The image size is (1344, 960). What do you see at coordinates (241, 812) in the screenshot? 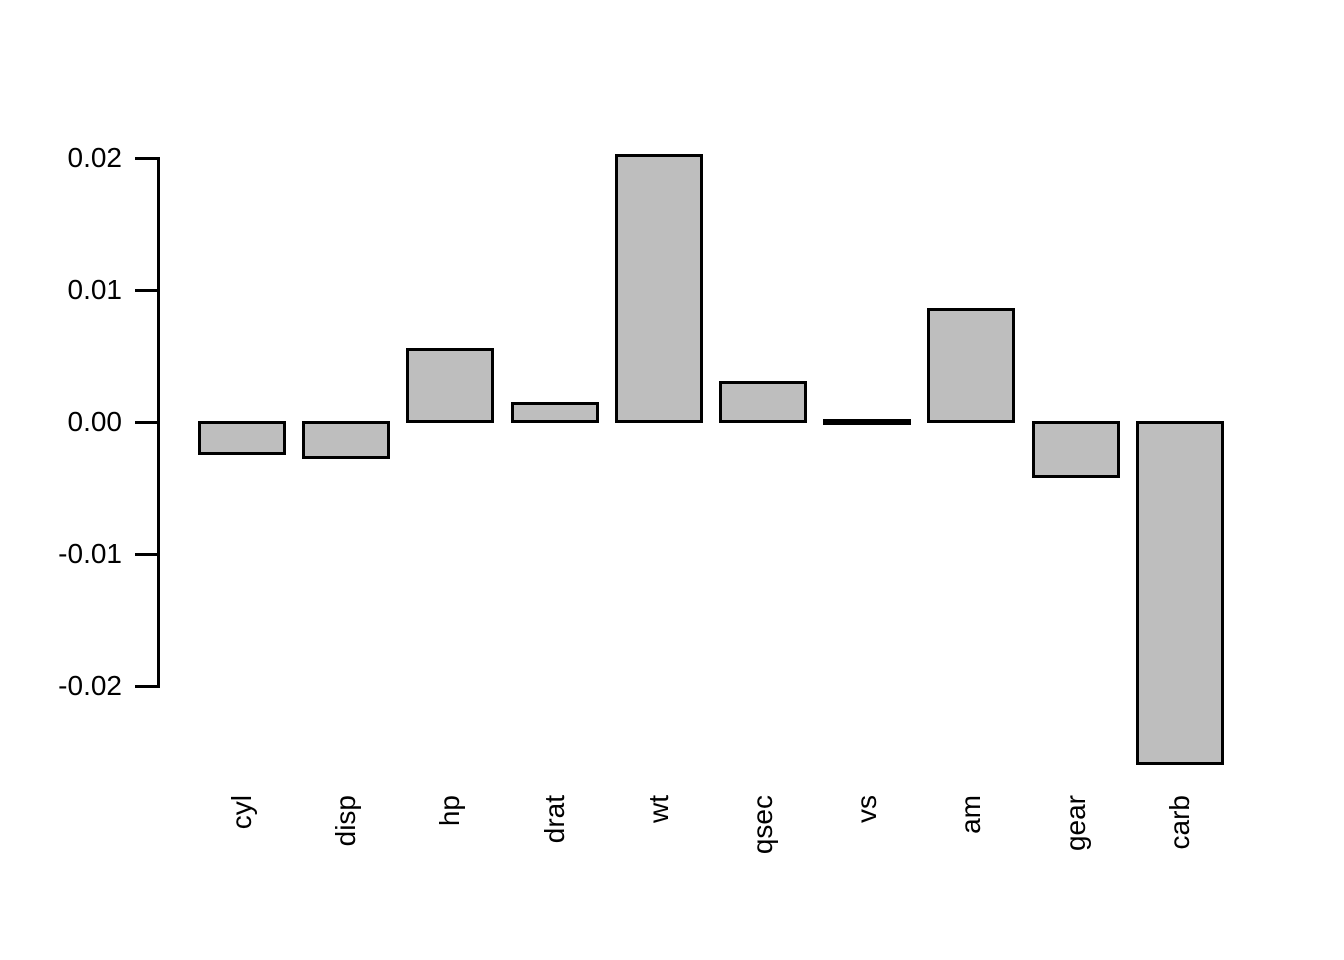
I see `x-tick-label: cyl` at bounding box center [241, 812].